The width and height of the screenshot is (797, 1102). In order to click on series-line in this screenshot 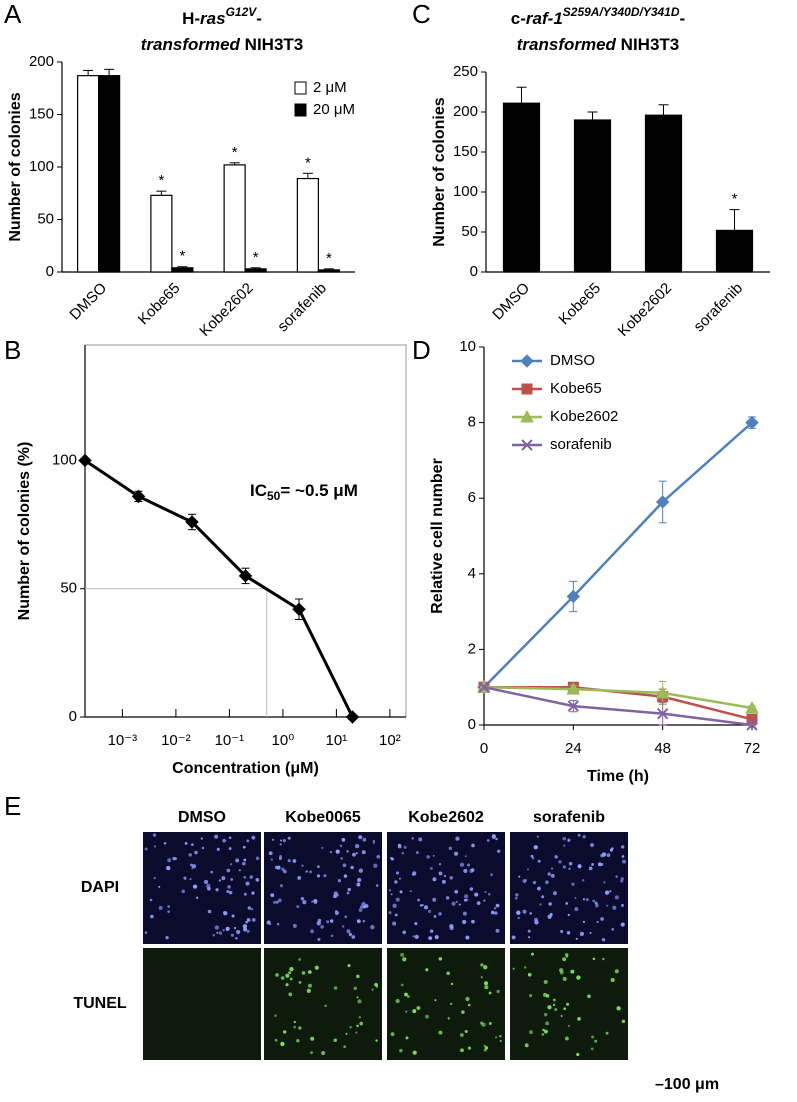, I will do `click(618, 697)`.